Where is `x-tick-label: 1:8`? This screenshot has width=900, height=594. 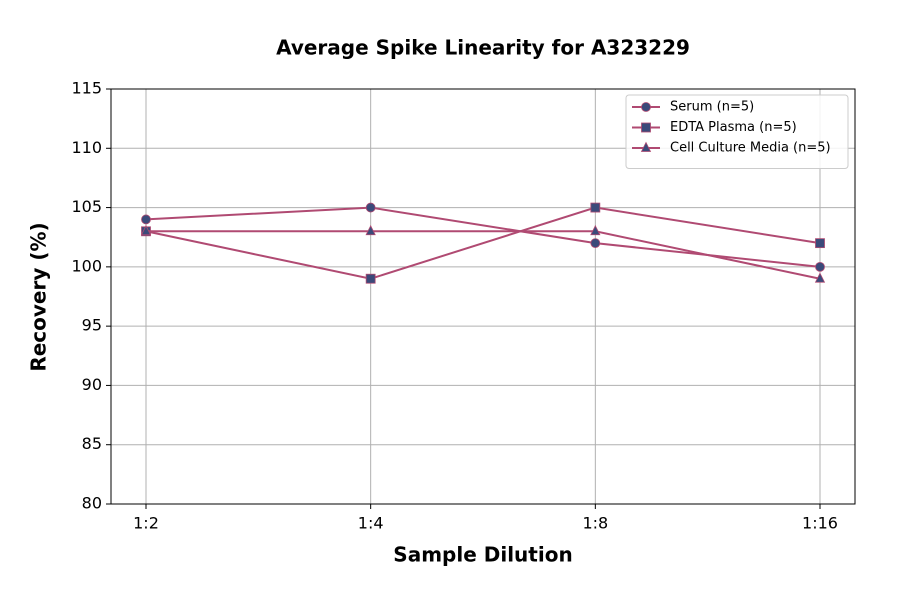 x-tick-label: 1:8 is located at coordinates (595, 523).